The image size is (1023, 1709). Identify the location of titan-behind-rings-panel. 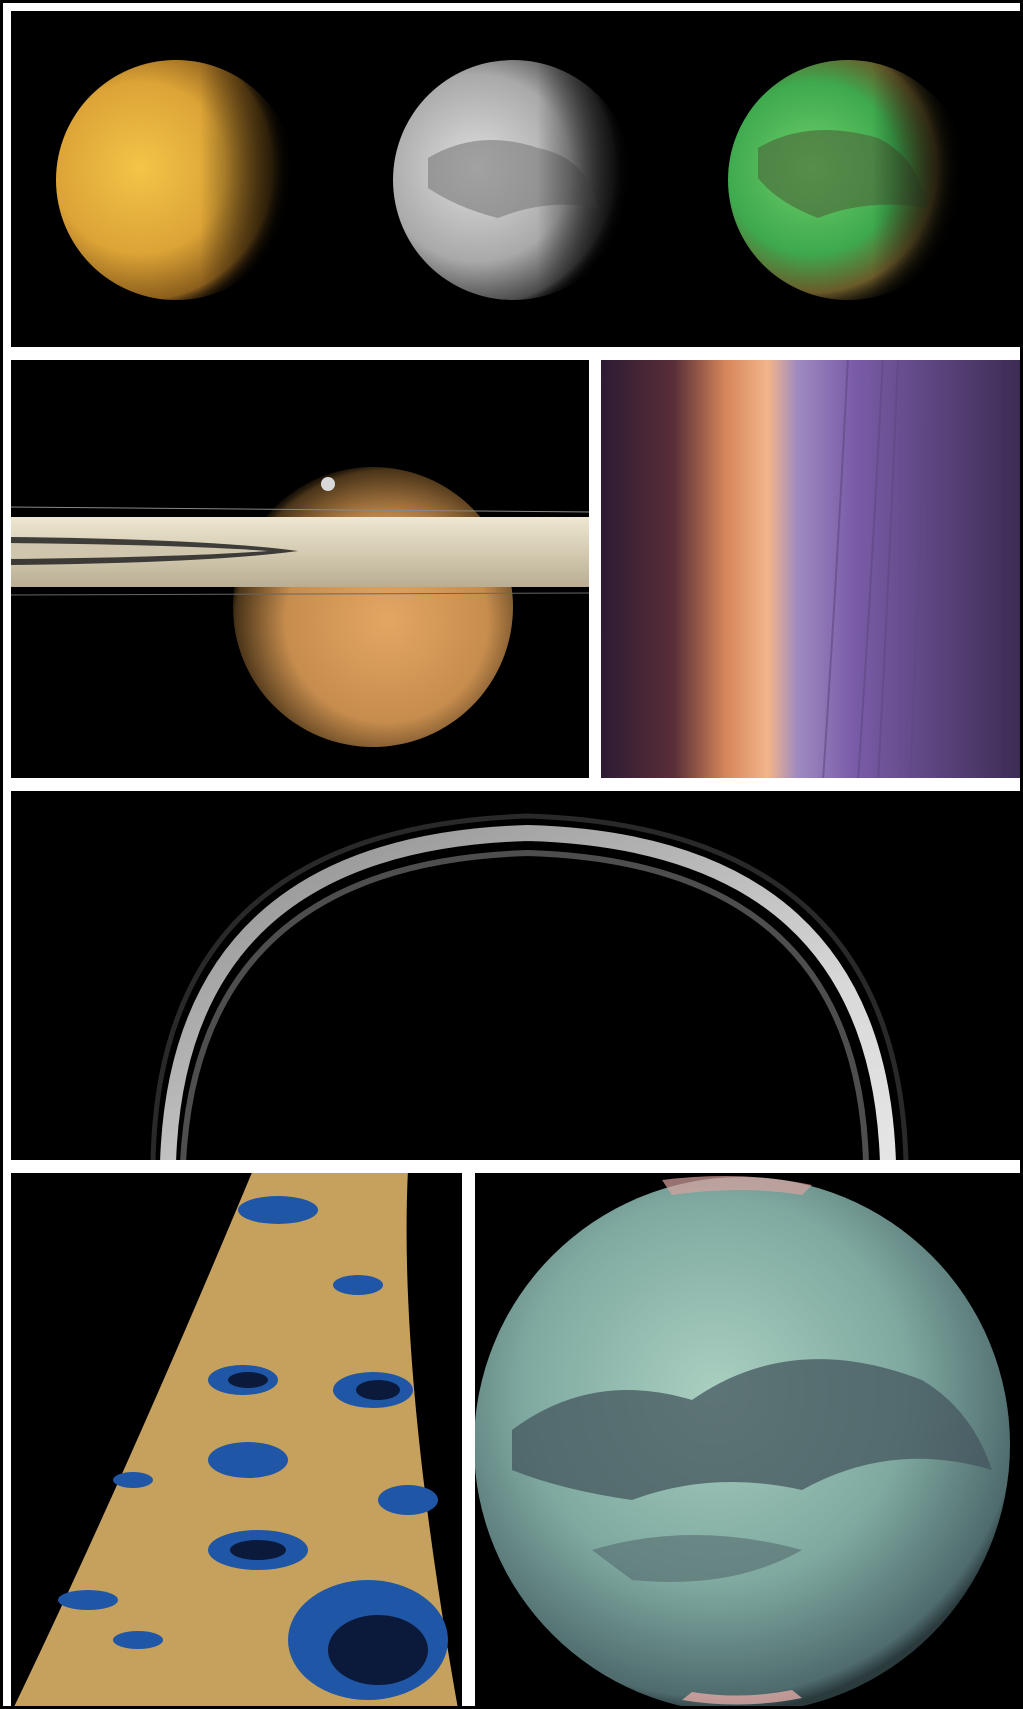
(300, 569).